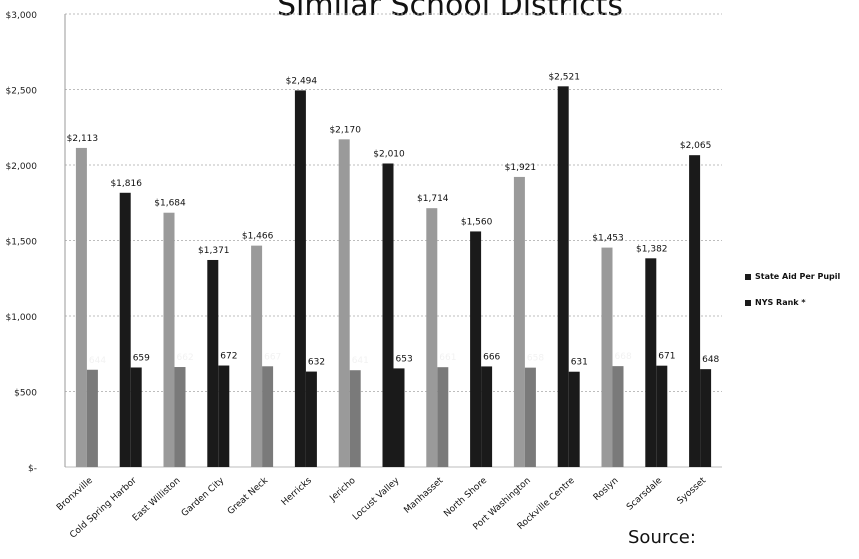  I want to click on data-label-state-aid: $2,065, so click(696, 146).